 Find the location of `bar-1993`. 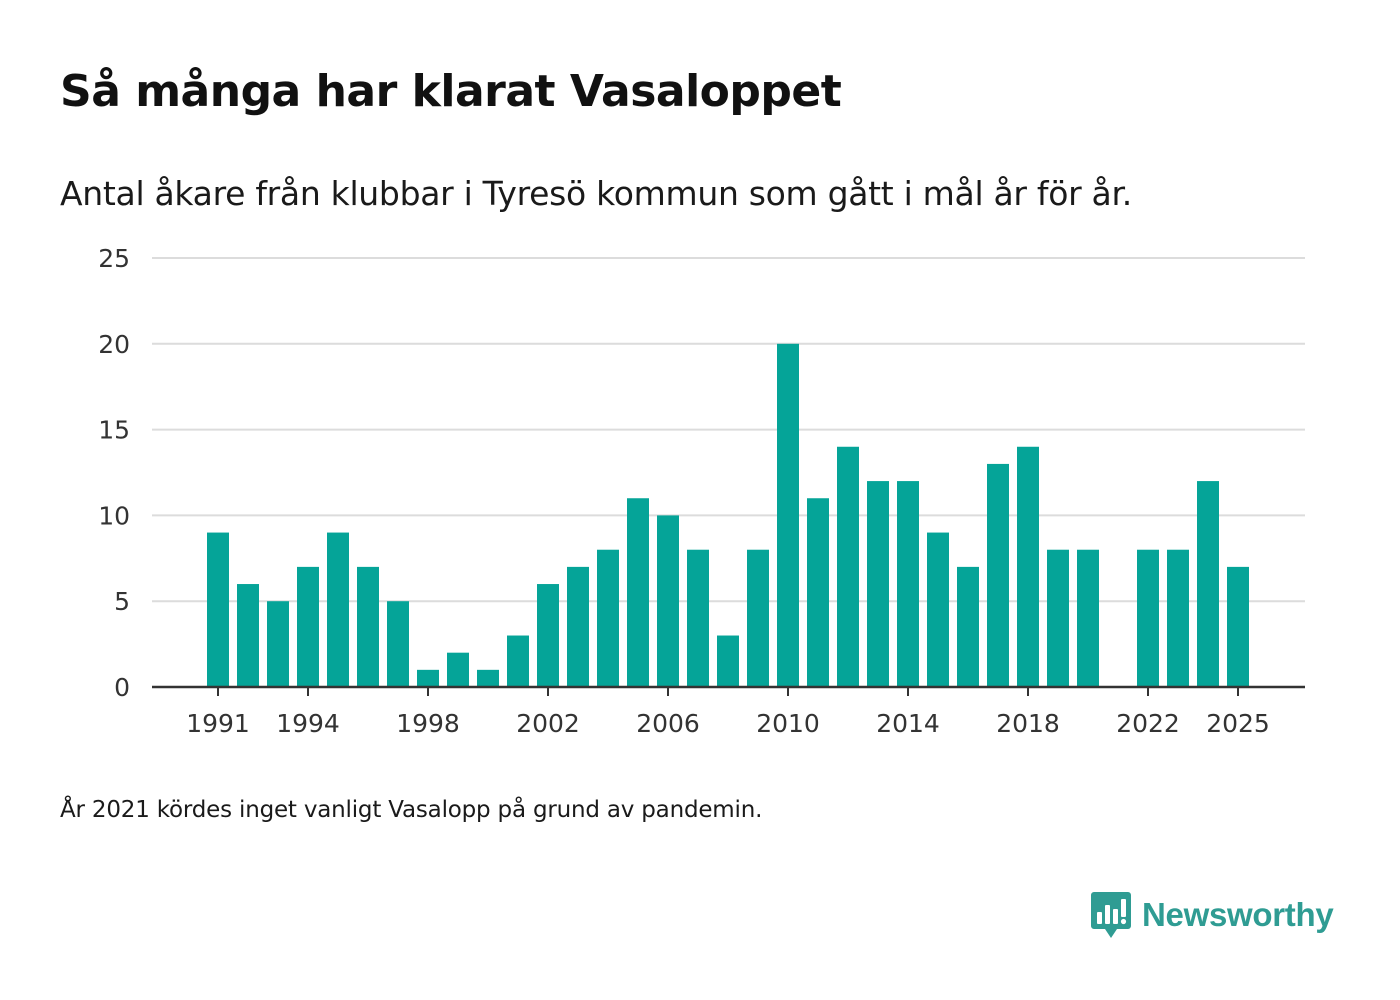

bar-1993 is located at coordinates (278, 644).